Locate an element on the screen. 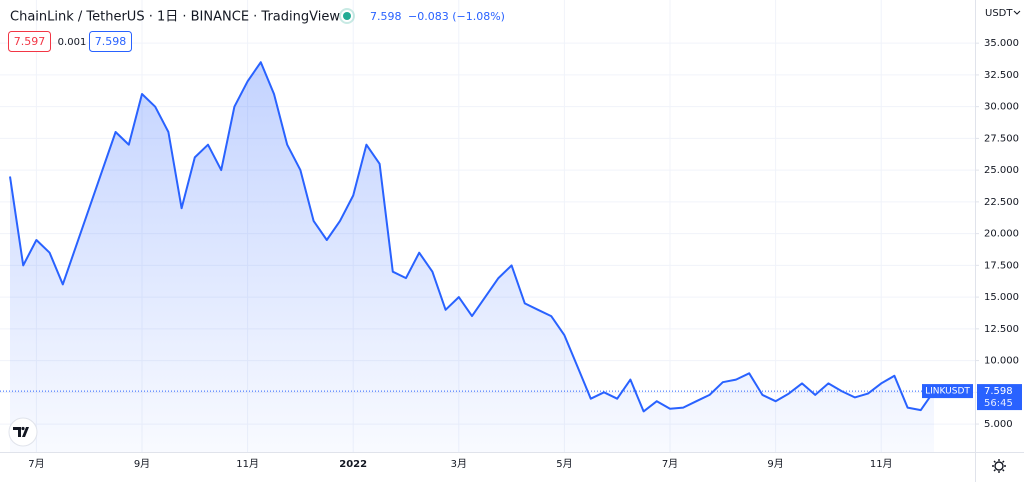 This screenshot has height=482, width=1024. logo-mark is located at coordinates (21, 432).